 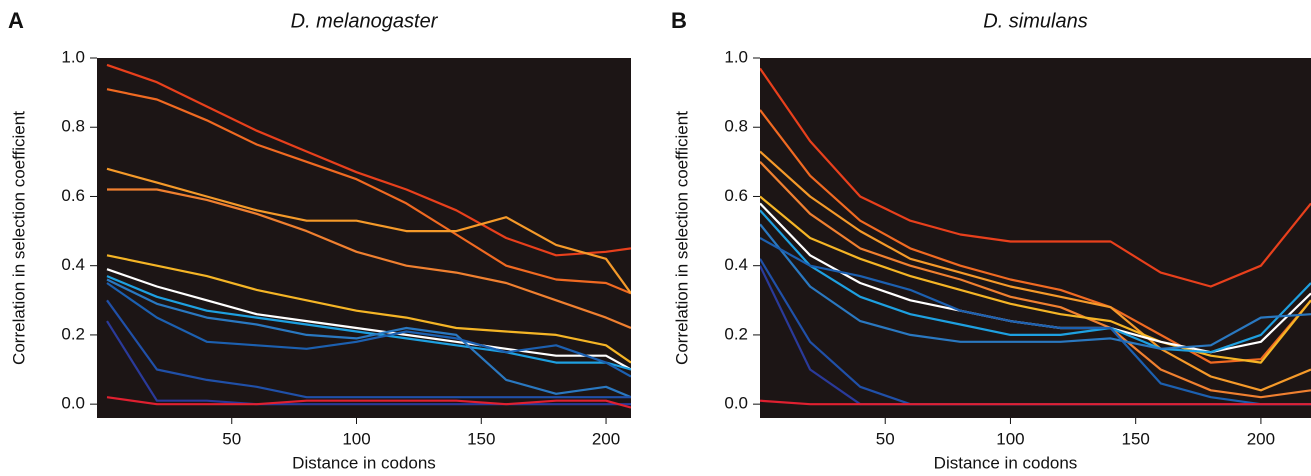 I want to click on chart-title: D. simulans, so click(x=1035, y=21).